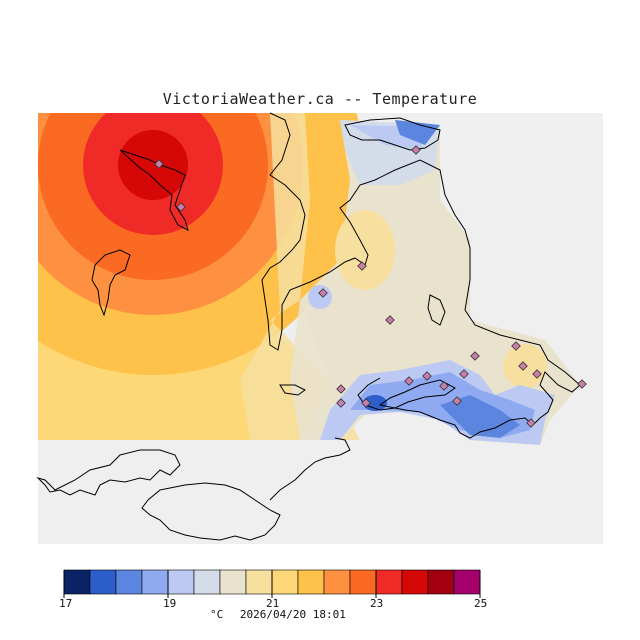  Describe the element at coordinates (292, 614) in the screenshot. I see `timestamp-label: 2026/04/20 18:01` at that location.